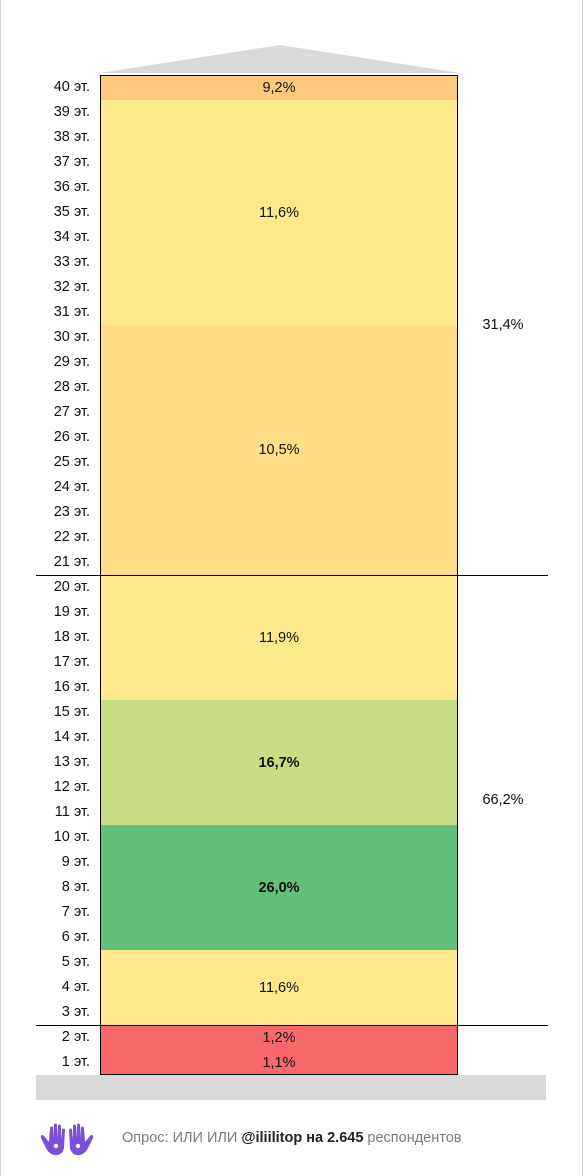 Image resolution: width=583 pixels, height=1176 pixels. What do you see at coordinates (71, 262) in the screenshot?
I see `floor-label: 33 эт.` at bounding box center [71, 262].